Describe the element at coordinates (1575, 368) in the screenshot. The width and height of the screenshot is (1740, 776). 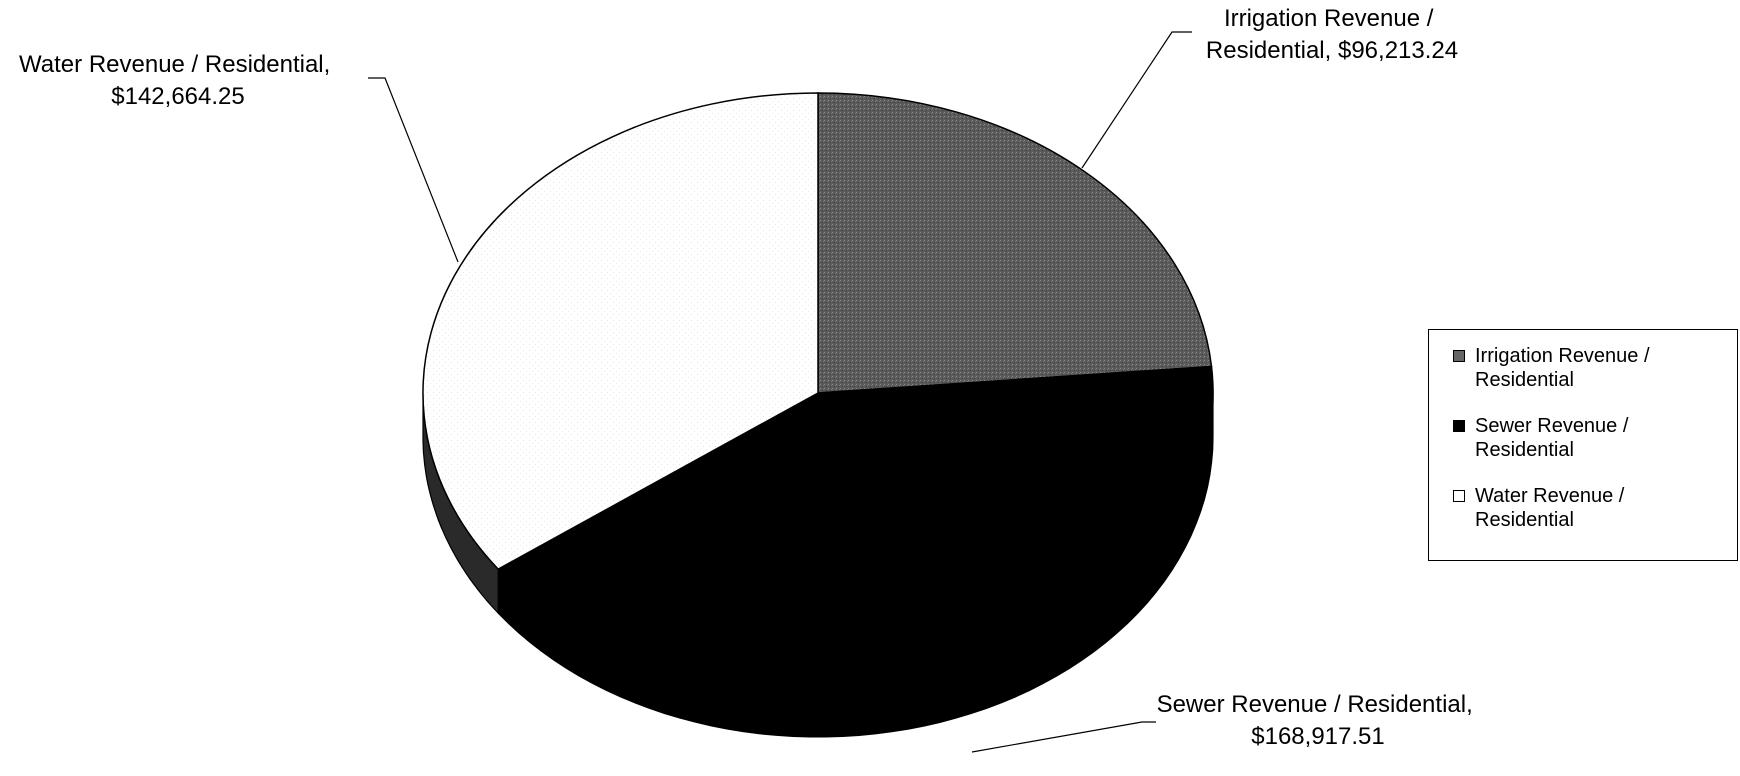
I see `legend-label-irrigation: Irrigation Revenue / Residential` at that location.